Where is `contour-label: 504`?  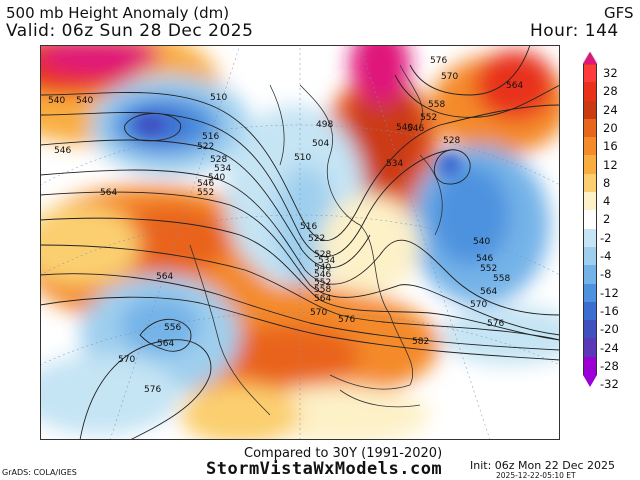 contour-label: 504 is located at coordinates (320, 144).